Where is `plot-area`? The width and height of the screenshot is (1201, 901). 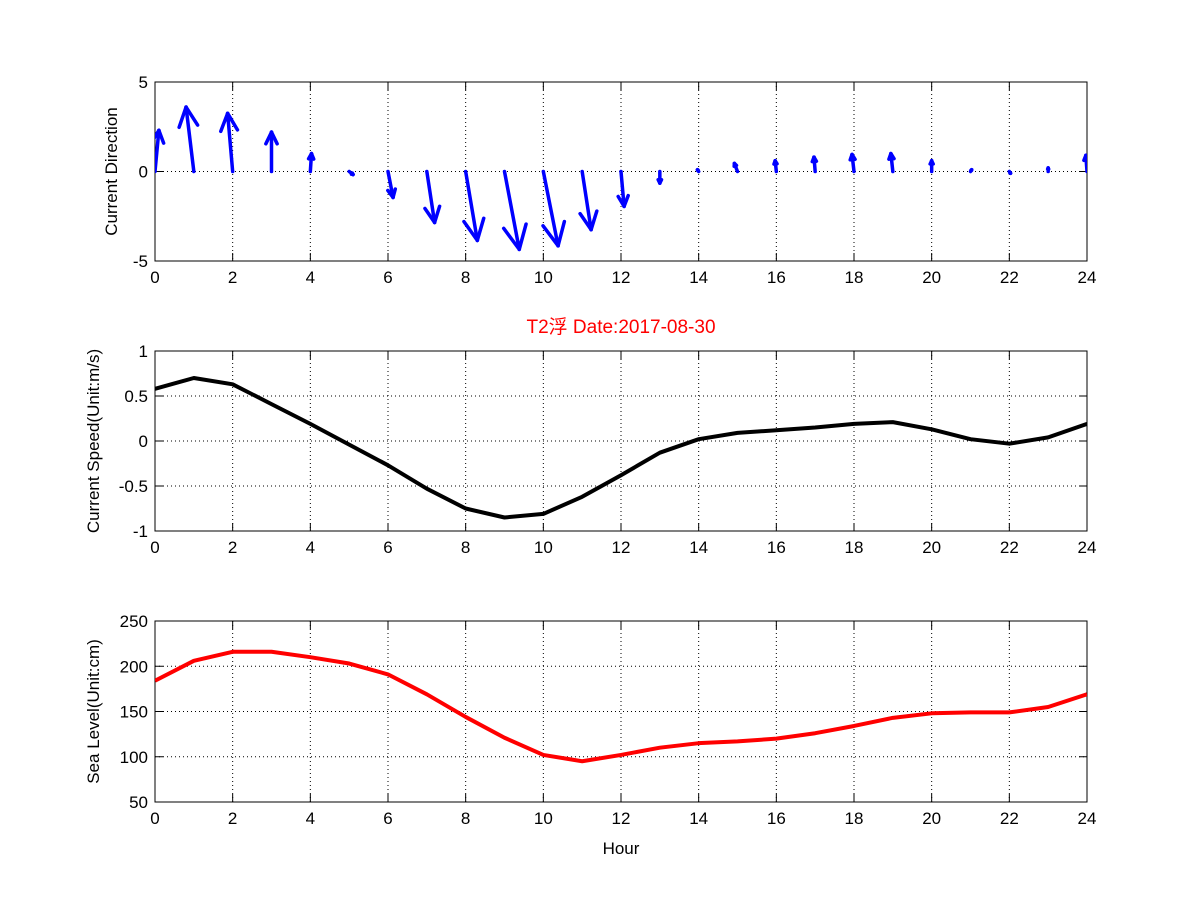
plot-area is located at coordinates (621, 706).